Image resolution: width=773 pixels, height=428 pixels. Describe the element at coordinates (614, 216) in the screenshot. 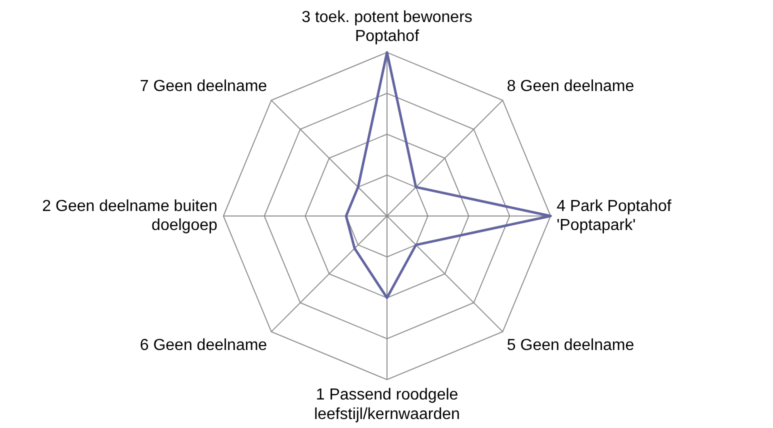

I see `spoke-label: 4 Park Poptahof 'Poptapark'` at that location.